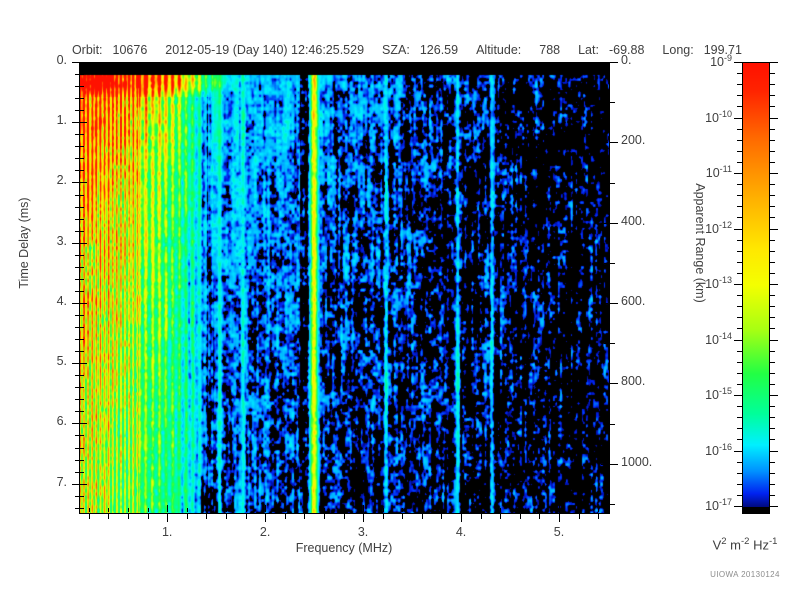  Describe the element at coordinates (61, 240) in the screenshot. I see `left-tick-label: 3.` at that location.